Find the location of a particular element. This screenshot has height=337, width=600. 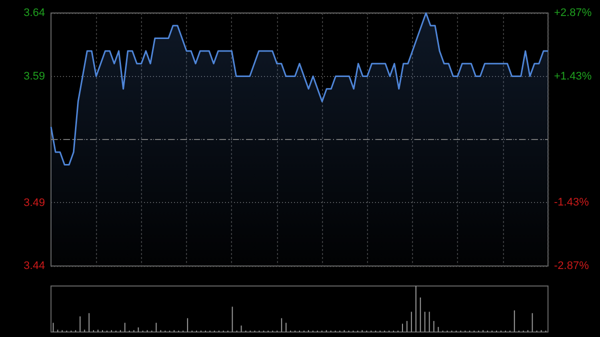

y2-tick-label: -1.43% is located at coordinates (572, 202).